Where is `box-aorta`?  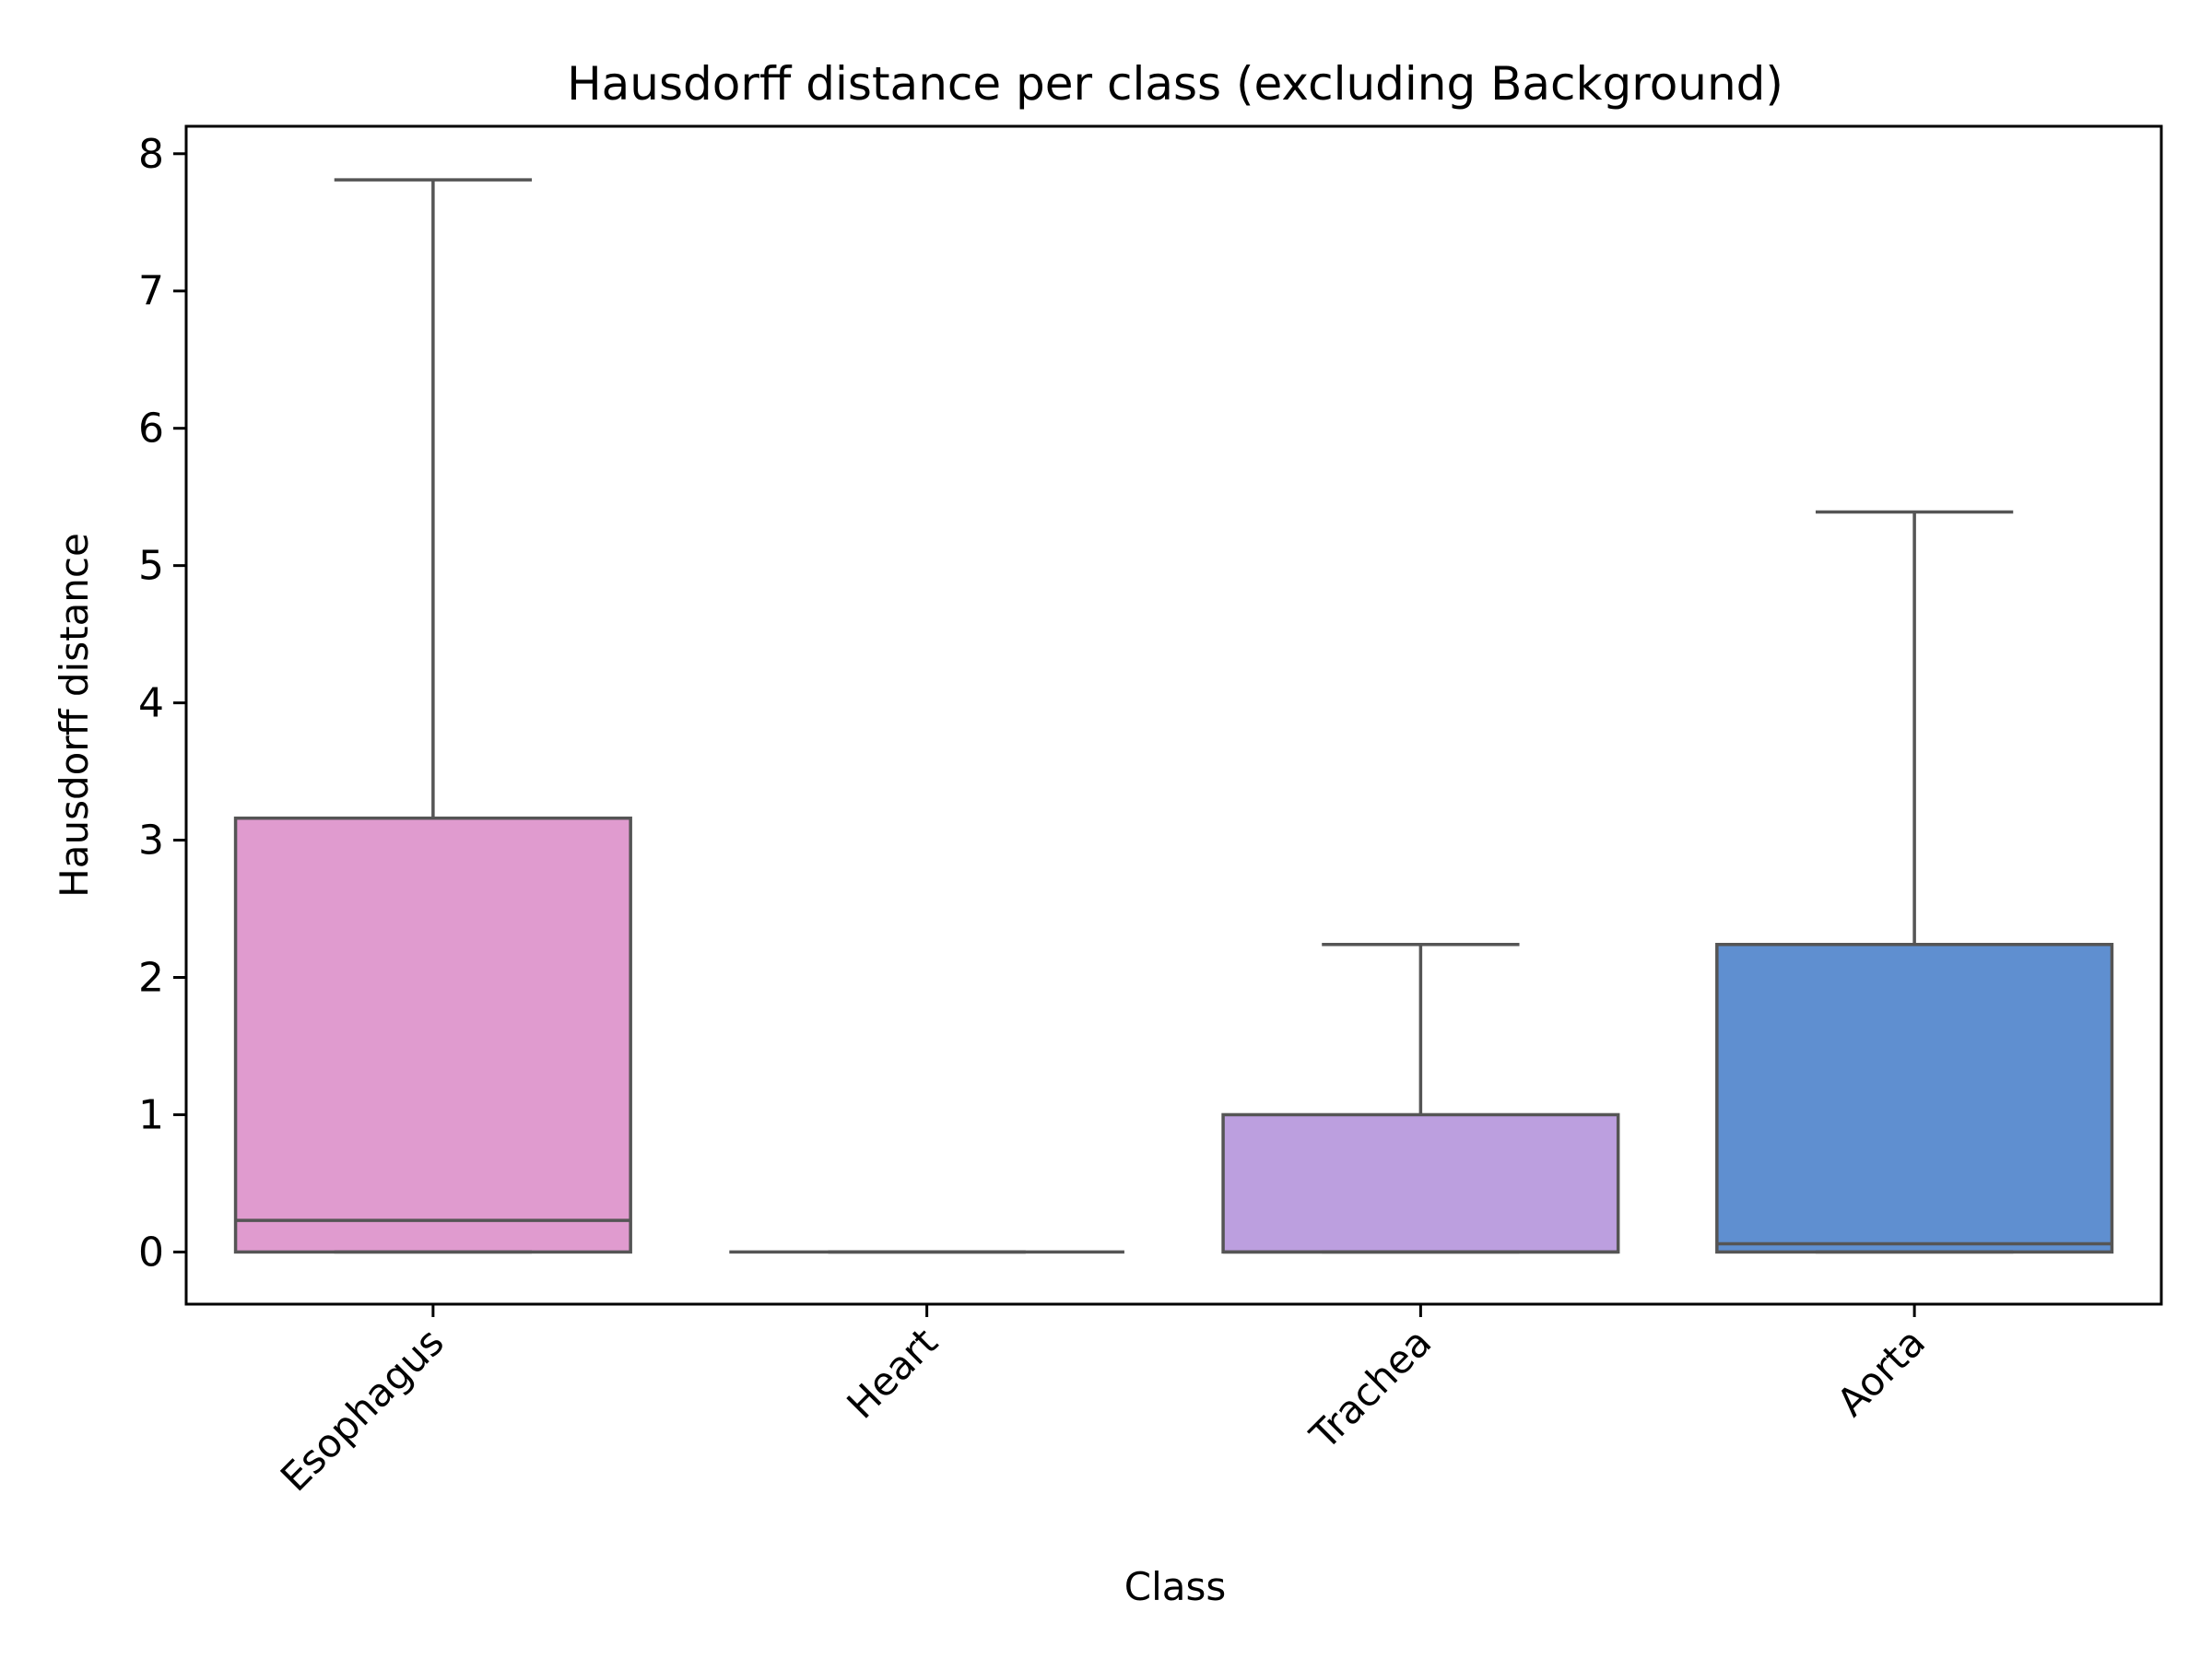 box-aorta is located at coordinates (1914, 882).